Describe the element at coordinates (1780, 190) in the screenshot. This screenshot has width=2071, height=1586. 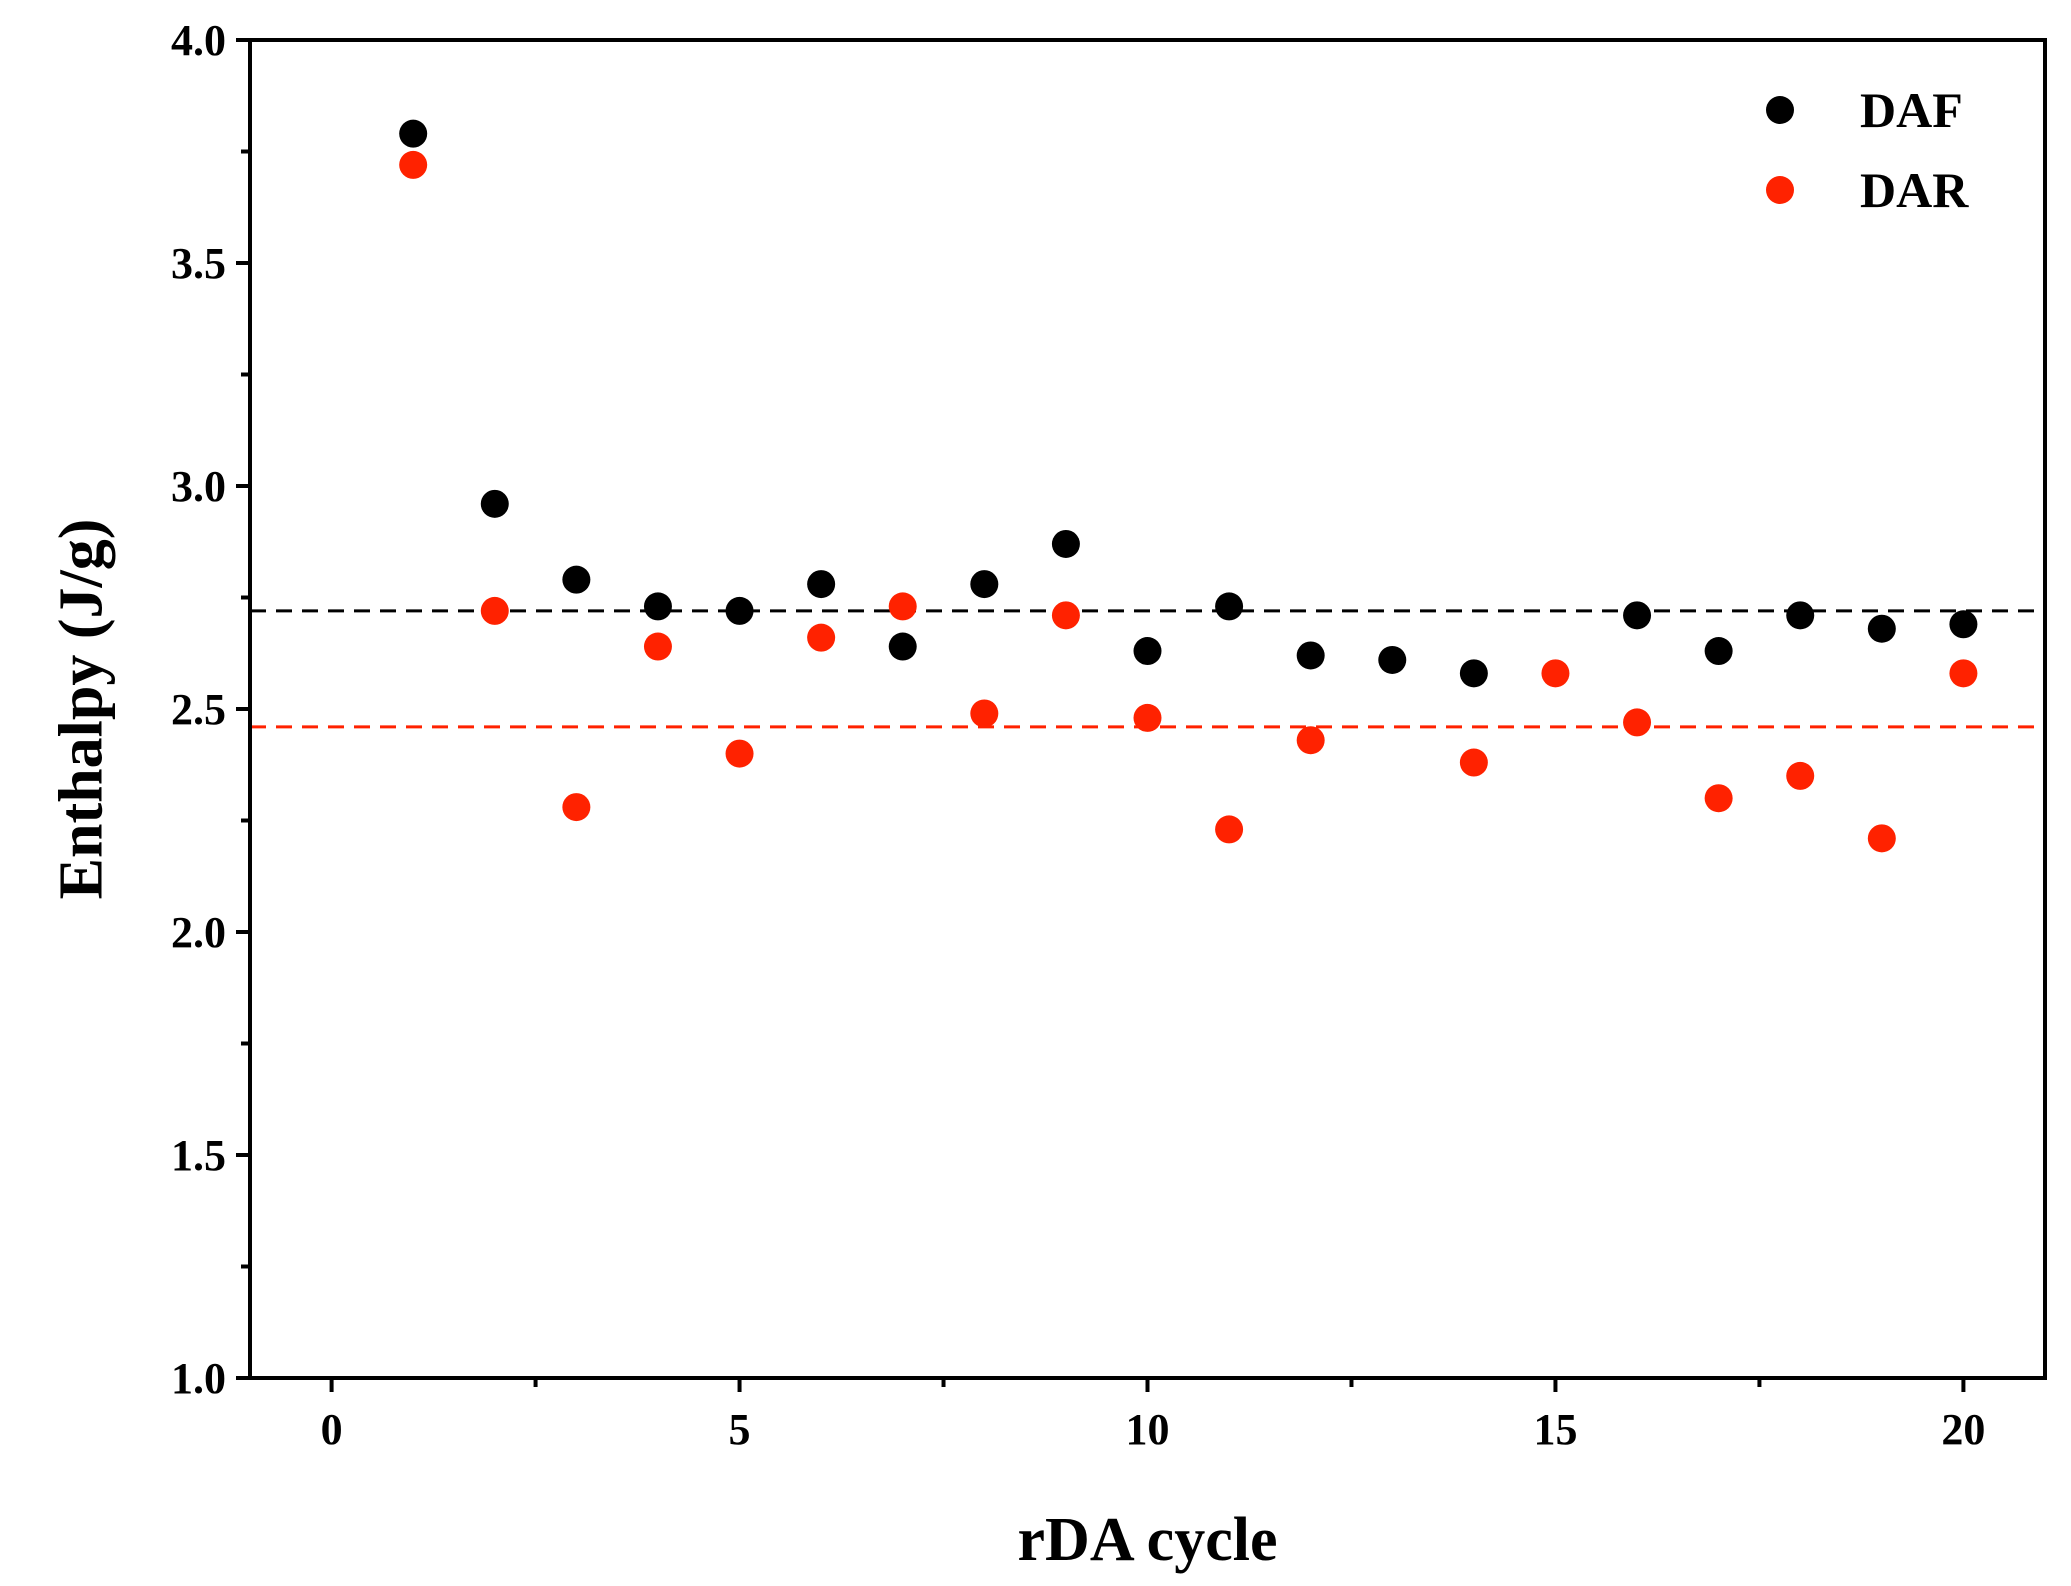
I see `legend-marker-dar` at that location.